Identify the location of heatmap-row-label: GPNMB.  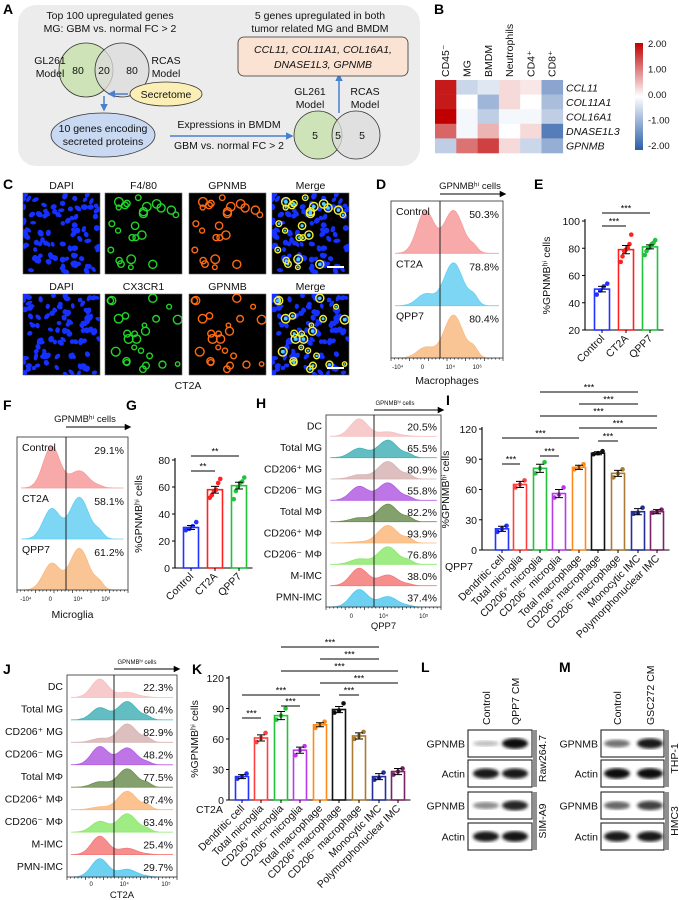
(585, 147).